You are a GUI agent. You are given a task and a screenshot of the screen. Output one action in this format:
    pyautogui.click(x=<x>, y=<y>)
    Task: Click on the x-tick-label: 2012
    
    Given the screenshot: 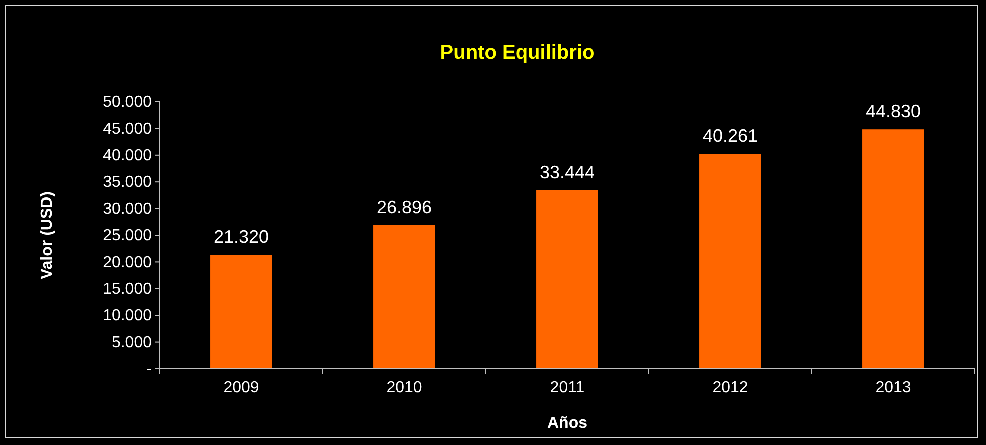 What is the action you would take?
    pyautogui.click(x=730, y=387)
    